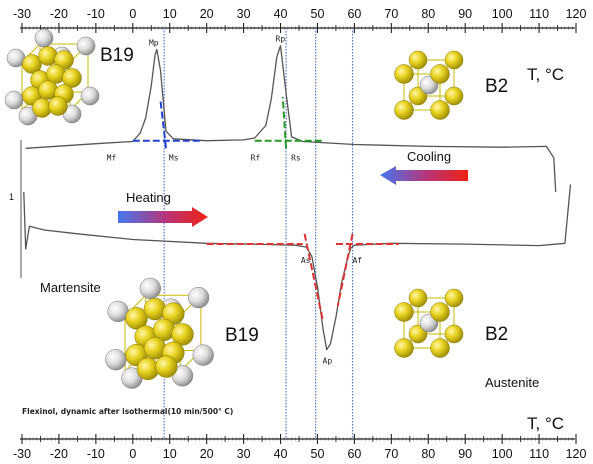  Describe the element at coordinates (96, 14) in the screenshot. I see `top-axis-tick-label: -10` at that location.